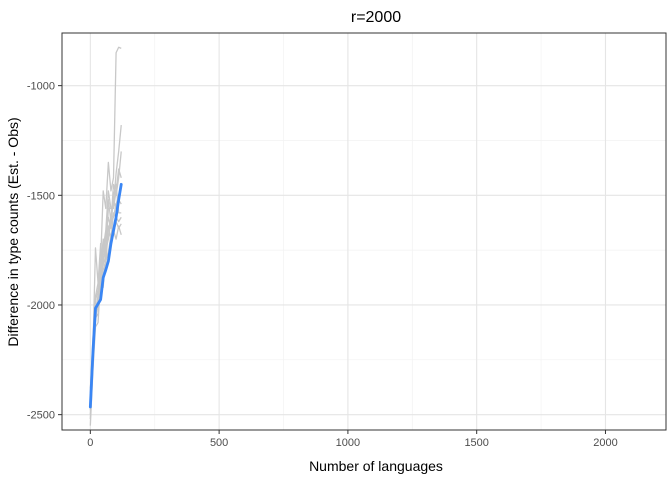 The image size is (672, 480). What do you see at coordinates (41, 416) in the screenshot?
I see `y-tick-label: -2500` at bounding box center [41, 416].